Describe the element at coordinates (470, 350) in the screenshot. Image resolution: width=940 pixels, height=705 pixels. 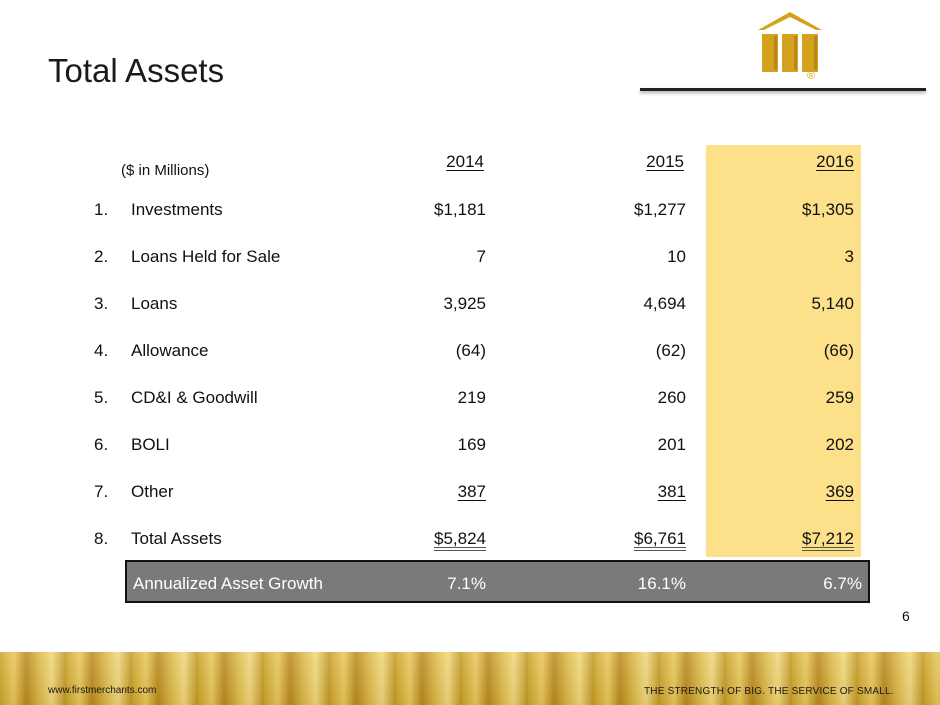
I see `value-2014: (64)` at that location.